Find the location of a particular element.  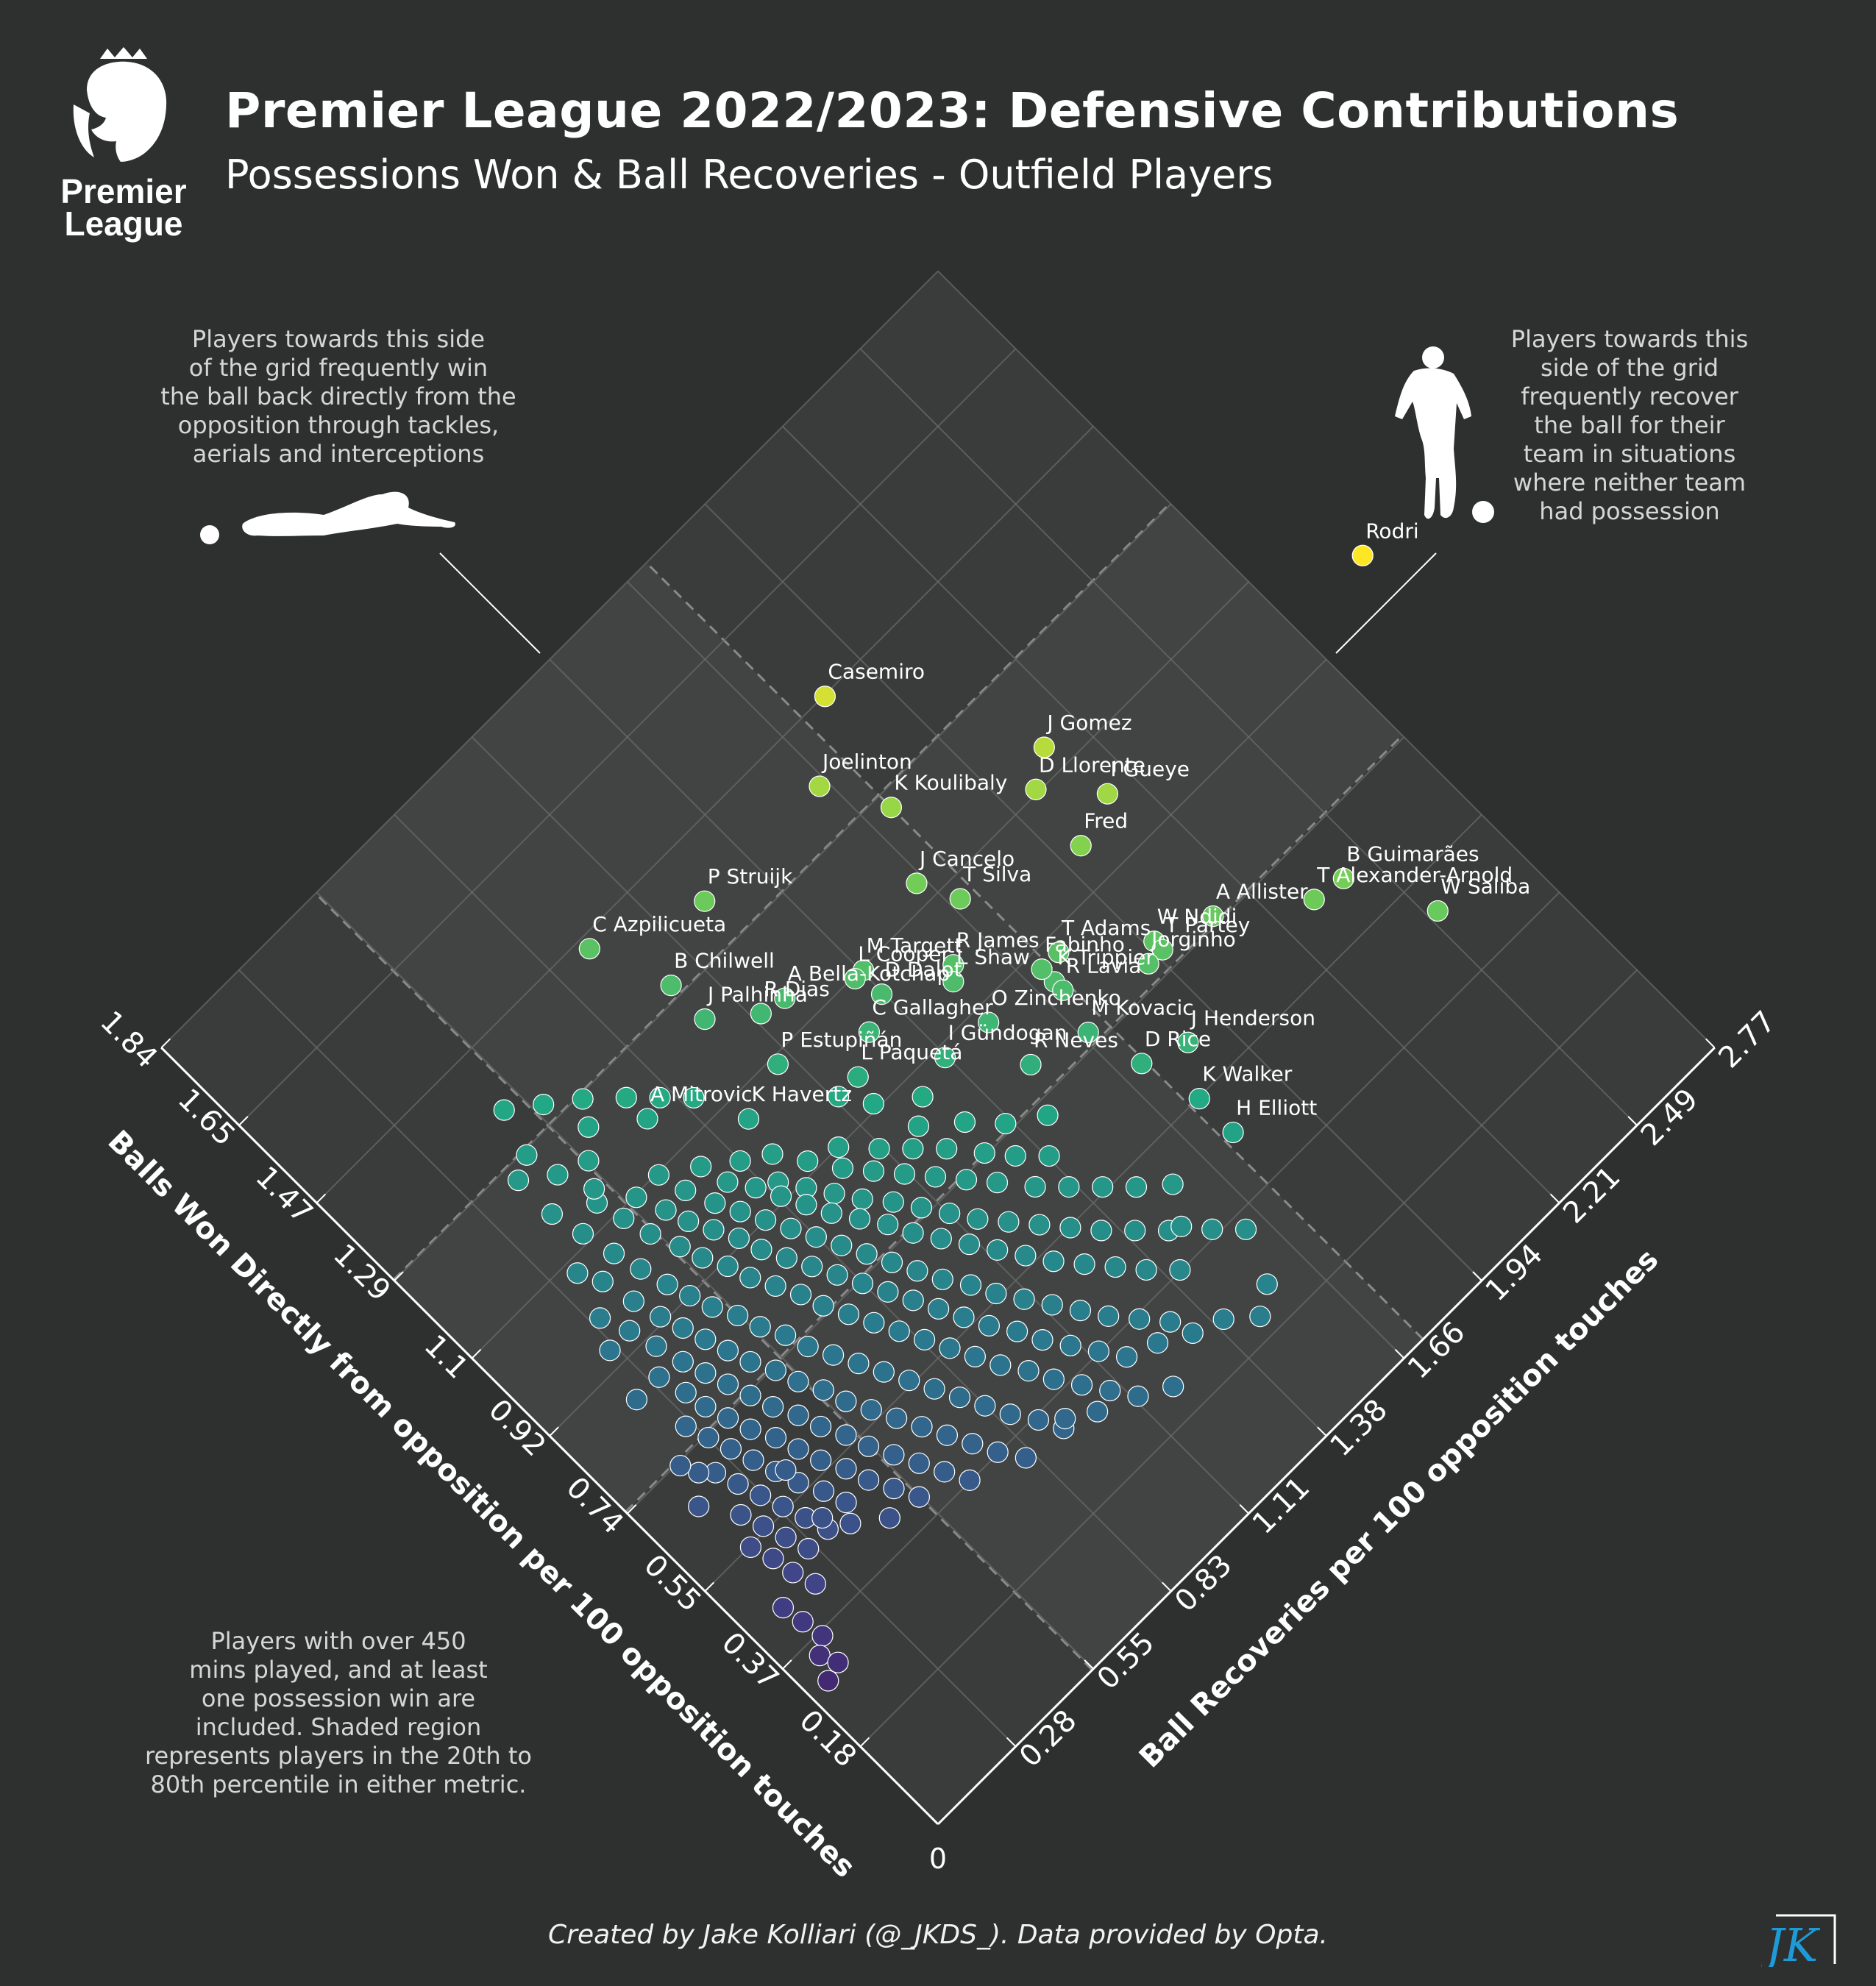

player-label: J Palhinha is located at coordinates (757, 995).